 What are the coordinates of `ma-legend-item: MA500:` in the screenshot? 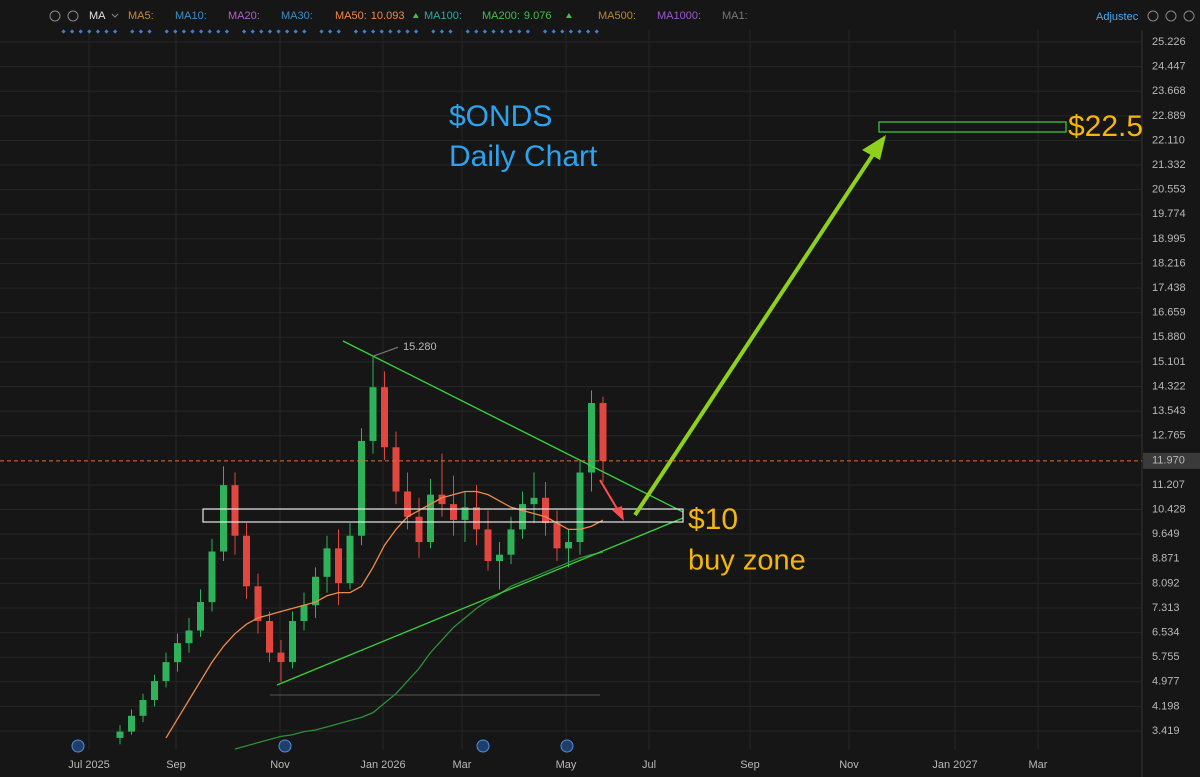 It's located at (617, 16).